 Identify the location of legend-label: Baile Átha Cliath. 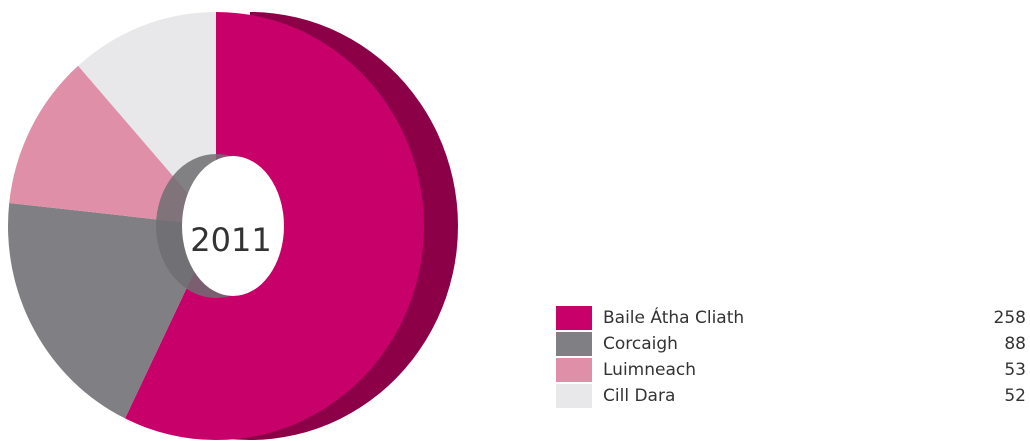
(674, 318).